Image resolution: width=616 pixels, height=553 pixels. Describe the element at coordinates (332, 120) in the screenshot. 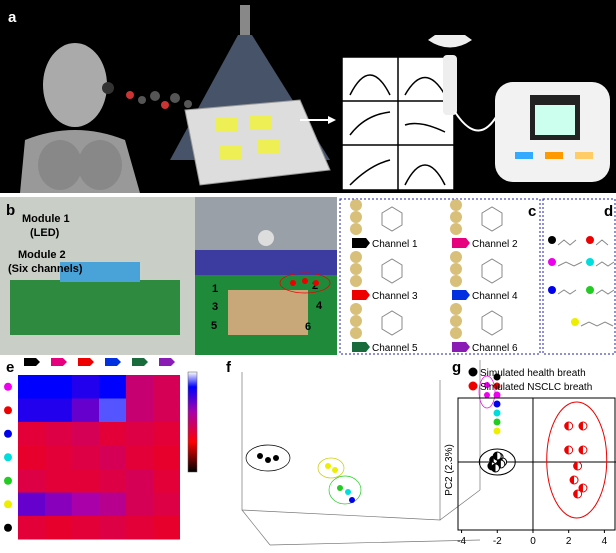

I see `arrowhead` at that location.